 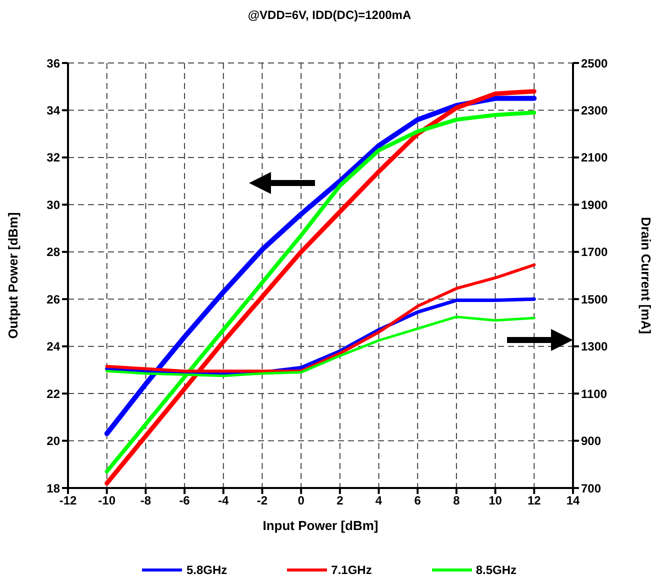 I want to click on y2-tick-label: 1700, so click(x=594, y=252).